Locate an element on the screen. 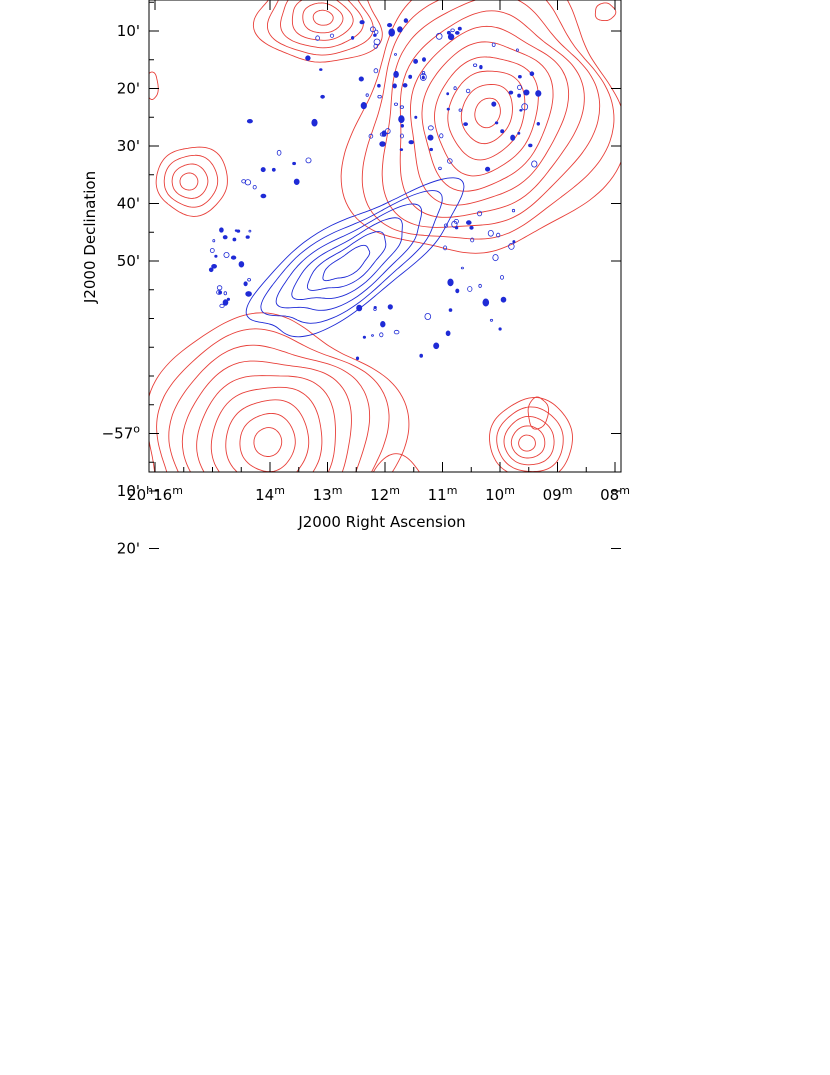 The image size is (830, 1075). x-tick-label-3: 12m is located at coordinates (385, 494).